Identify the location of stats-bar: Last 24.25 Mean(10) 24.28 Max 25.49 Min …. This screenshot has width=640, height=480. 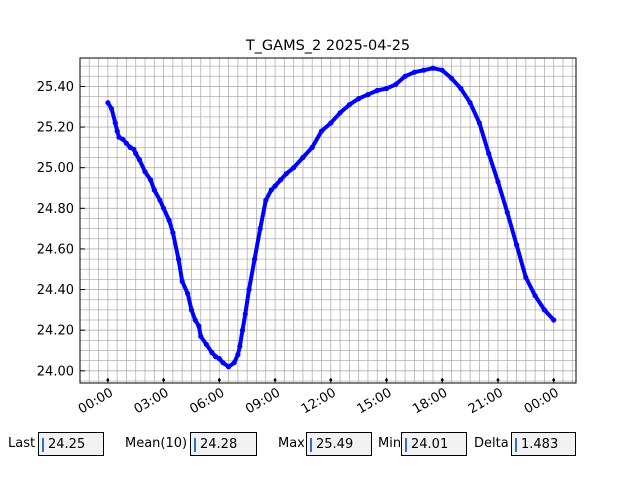
(320, 445).